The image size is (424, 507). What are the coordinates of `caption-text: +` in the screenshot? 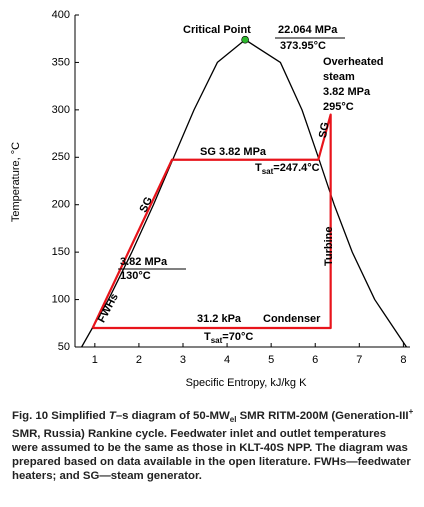 It's located at (411, 411).